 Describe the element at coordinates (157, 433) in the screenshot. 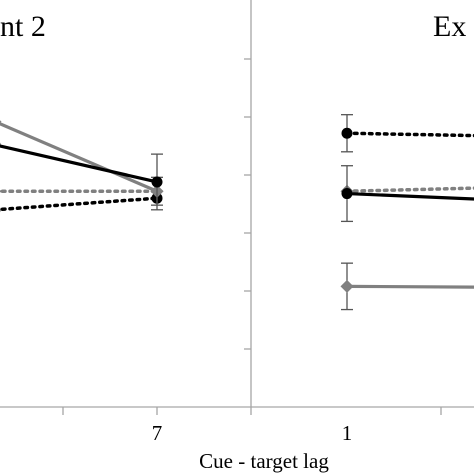

I see `x-tick-label-left: 7` at that location.